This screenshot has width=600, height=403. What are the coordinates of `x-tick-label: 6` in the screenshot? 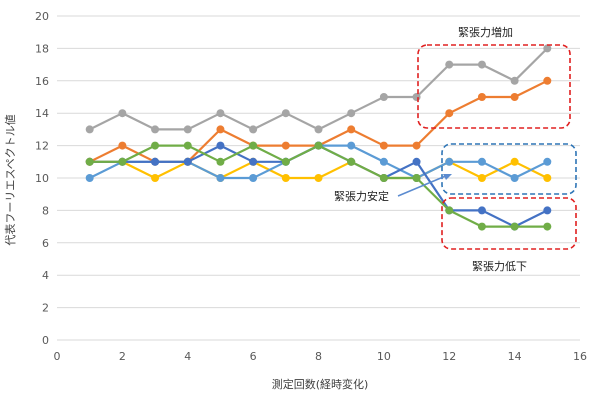 It's located at (253, 356).